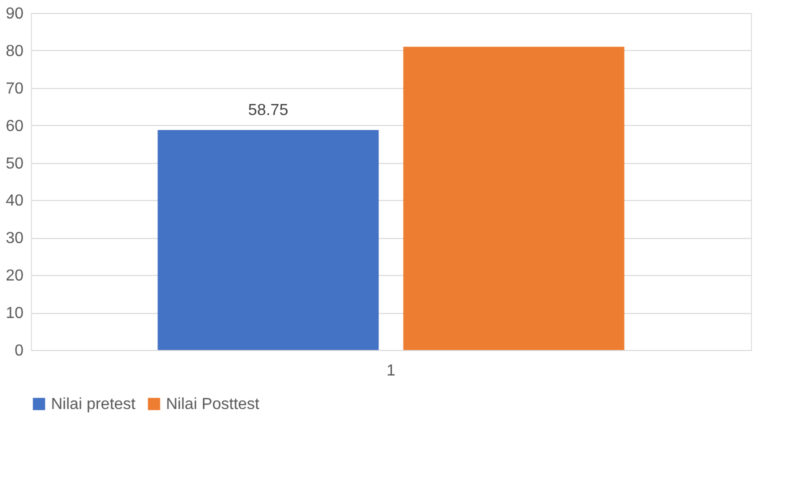  What do you see at coordinates (93, 404) in the screenshot?
I see `legend-label: Nilai pretest` at bounding box center [93, 404].